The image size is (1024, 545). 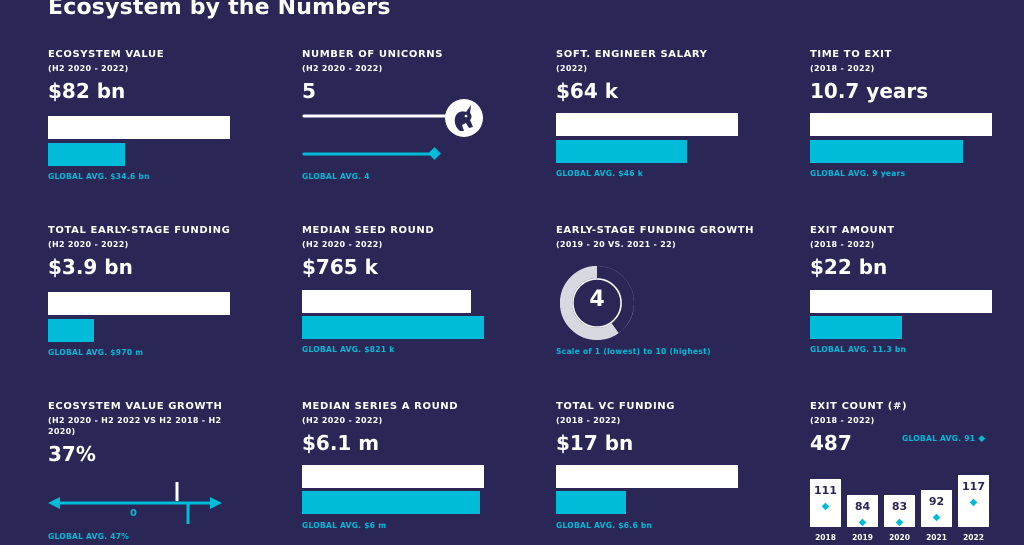 What do you see at coordinates (901, 124) in the screenshot?
I see `time-to-exit-bar` at bounding box center [901, 124].